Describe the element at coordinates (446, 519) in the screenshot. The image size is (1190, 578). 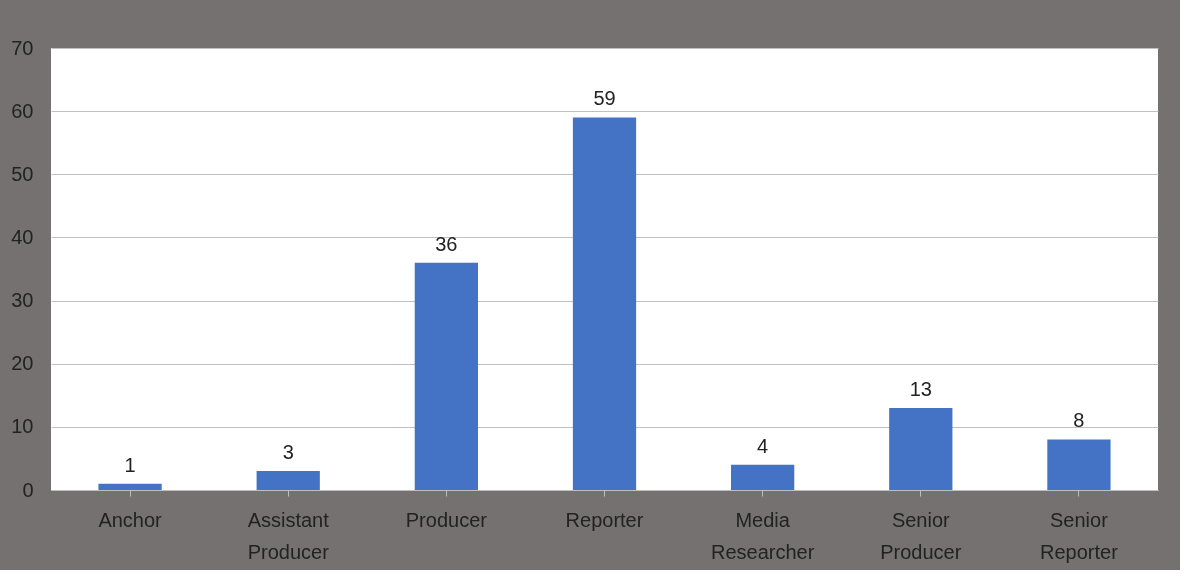
I see `x-tick-label: Producer` at that location.